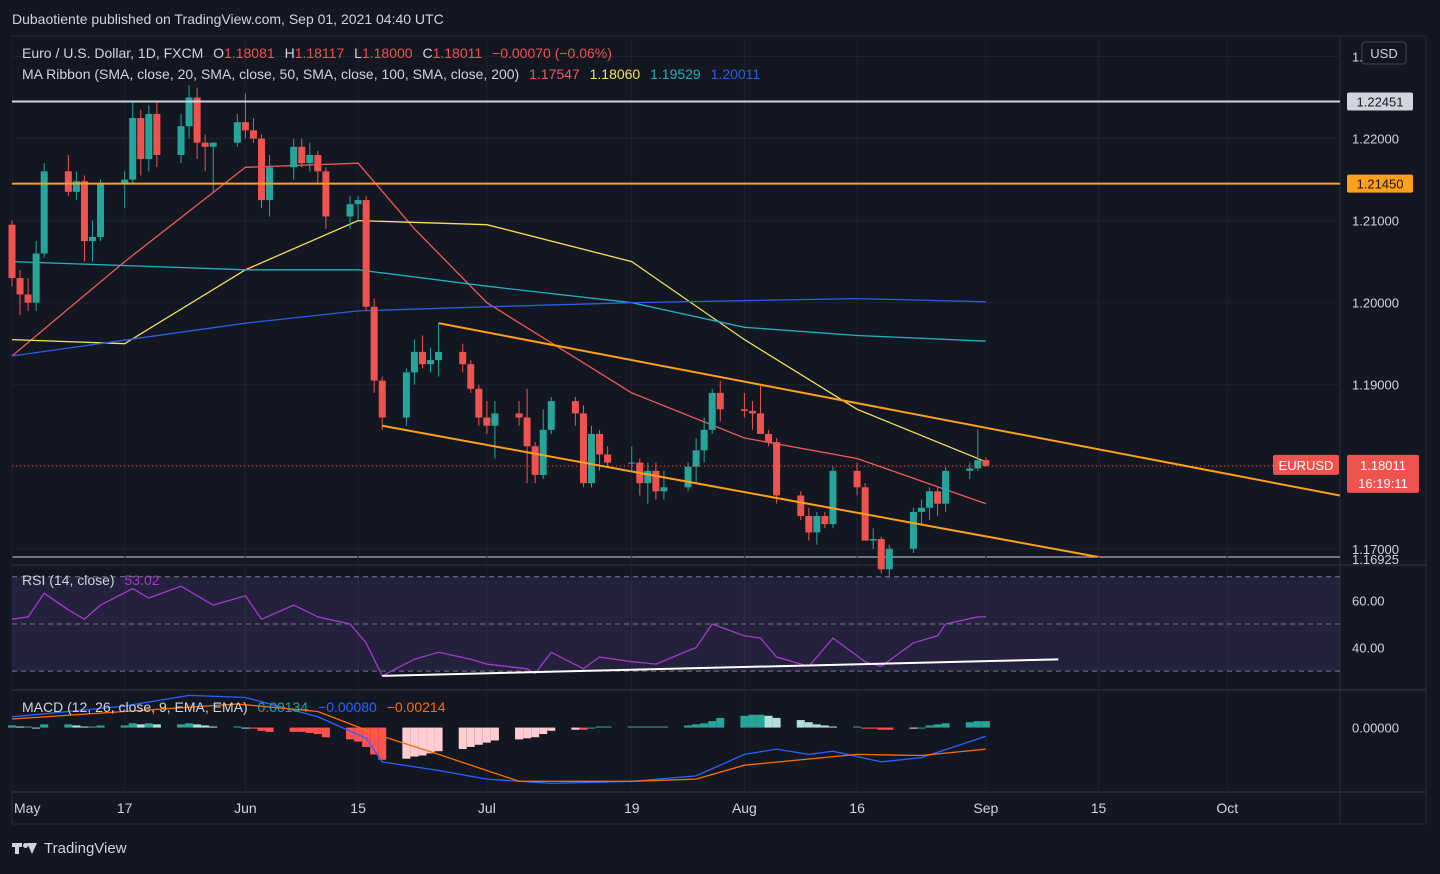 This screenshot has height=874, width=1440. What do you see at coordinates (1375, 728) in the screenshot?
I see `macd-tick-label: 0.00000` at bounding box center [1375, 728].